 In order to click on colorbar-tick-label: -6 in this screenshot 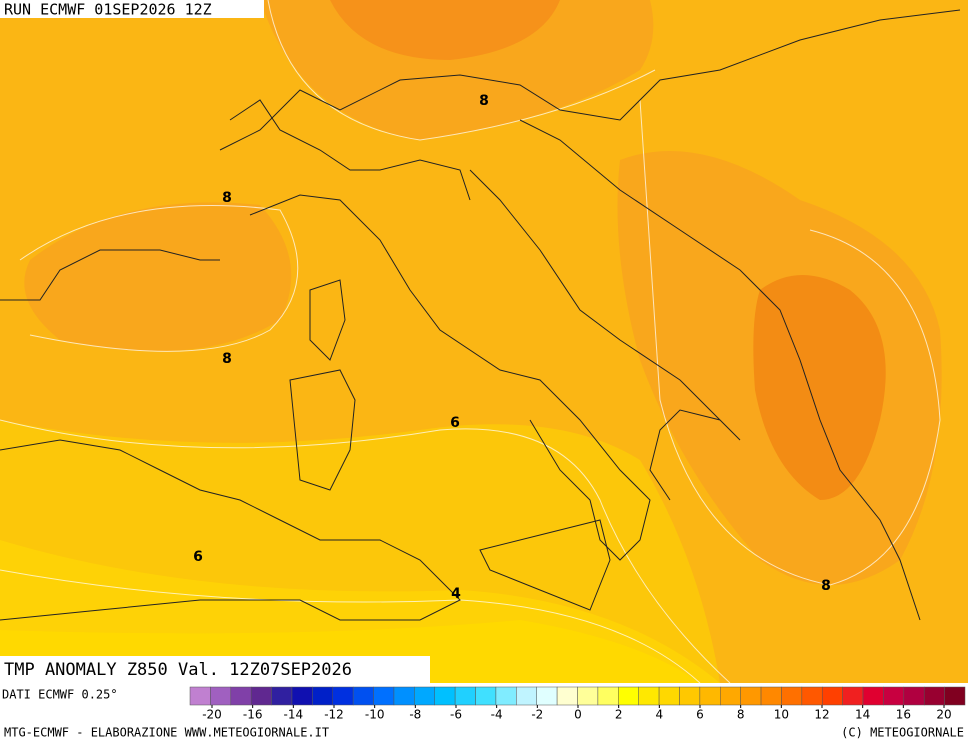, I will do `click(456, 715)`.